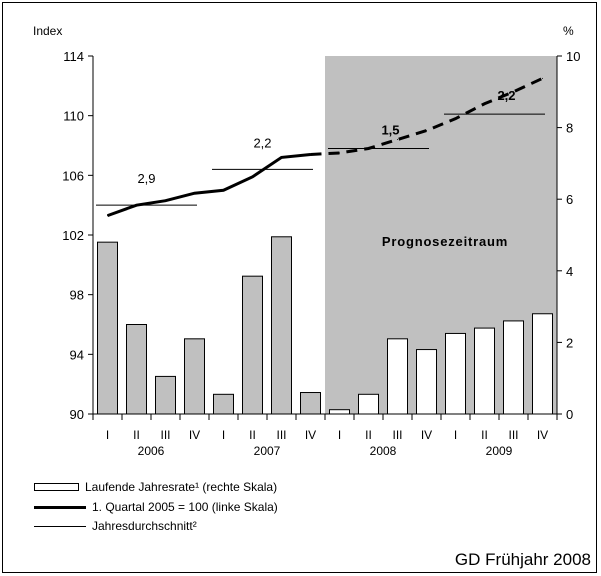 The height and width of the screenshot is (576, 601). I want to click on index-line-actual, so click(208, 185).